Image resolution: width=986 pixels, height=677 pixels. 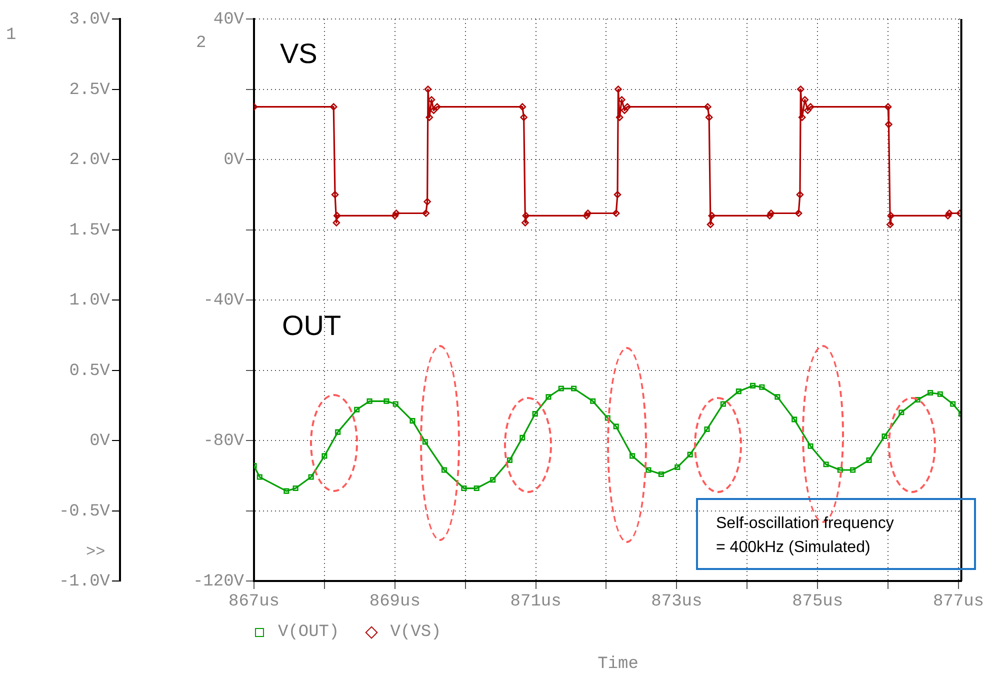 What do you see at coordinates (254, 602) in the screenshot?
I see `x-tick-label: 867us` at bounding box center [254, 602].